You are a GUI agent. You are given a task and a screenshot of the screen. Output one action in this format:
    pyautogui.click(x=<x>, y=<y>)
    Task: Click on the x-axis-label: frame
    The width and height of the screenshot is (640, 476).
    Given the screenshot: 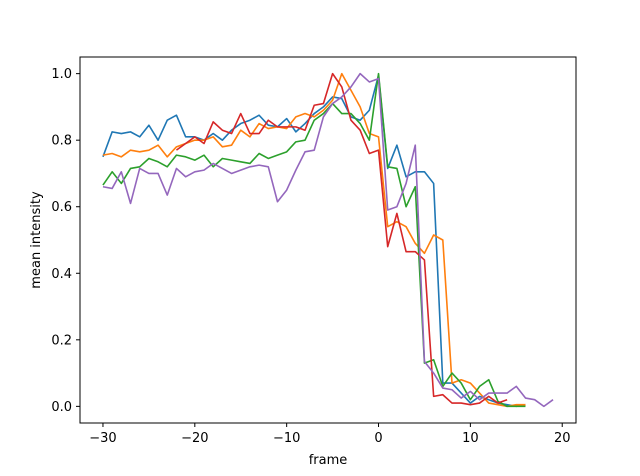 What is the action you would take?
    pyautogui.click(x=328, y=460)
    